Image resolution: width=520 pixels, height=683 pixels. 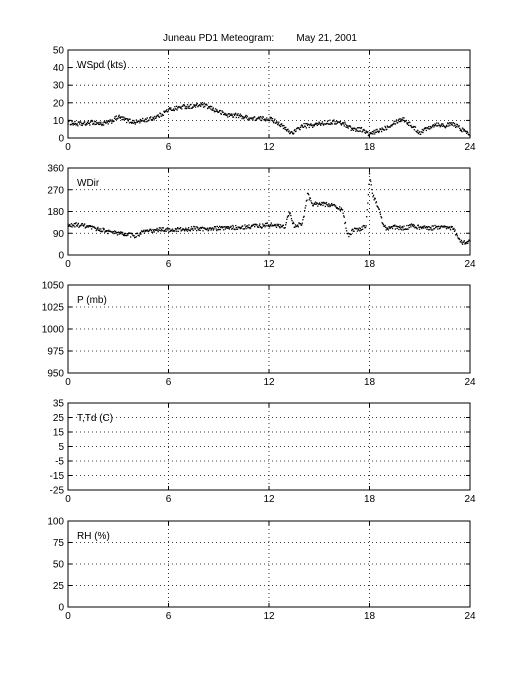 I want to click on wdir-xtick-label: 12, so click(x=269, y=264).